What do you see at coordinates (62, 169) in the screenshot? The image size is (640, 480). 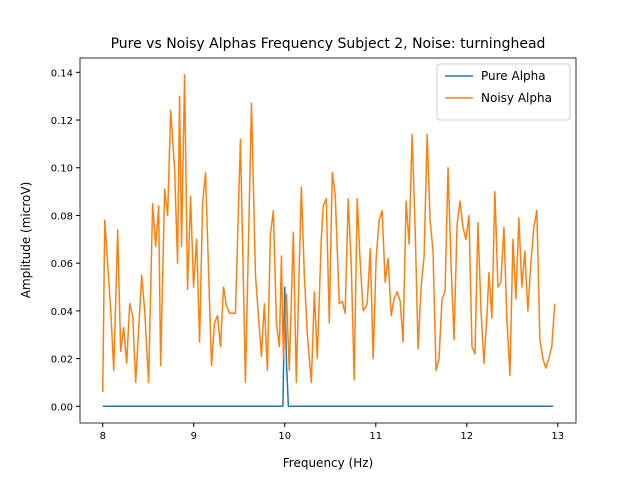 I see `y-tick-label: 0.10` at bounding box center [62, 169].